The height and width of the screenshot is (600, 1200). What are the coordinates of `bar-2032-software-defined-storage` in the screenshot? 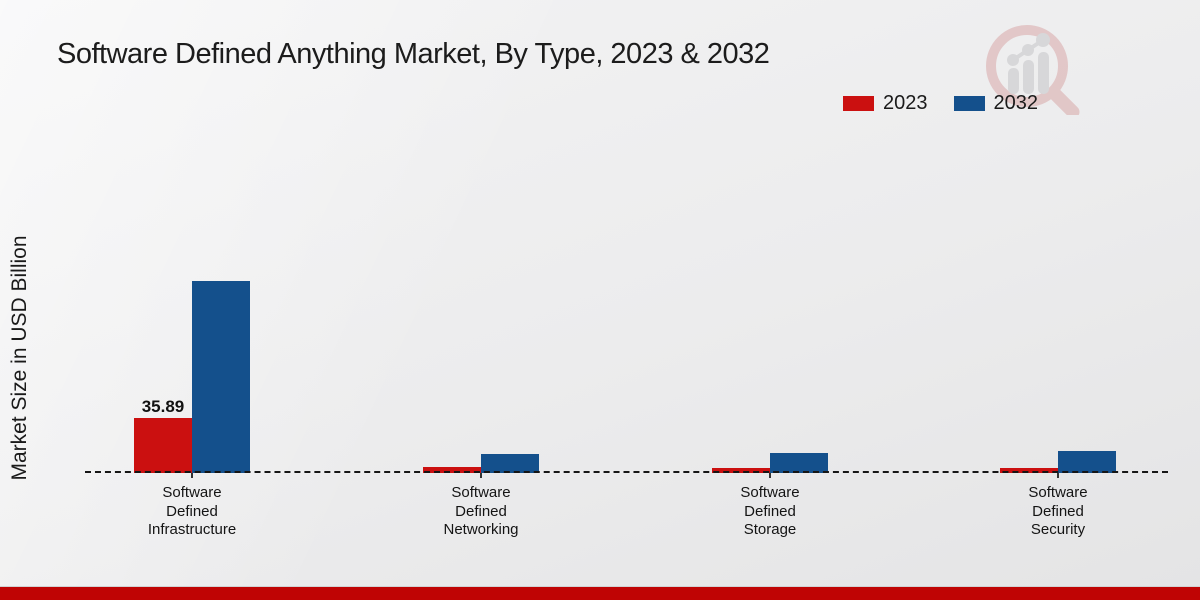 It's located at (799, 463).